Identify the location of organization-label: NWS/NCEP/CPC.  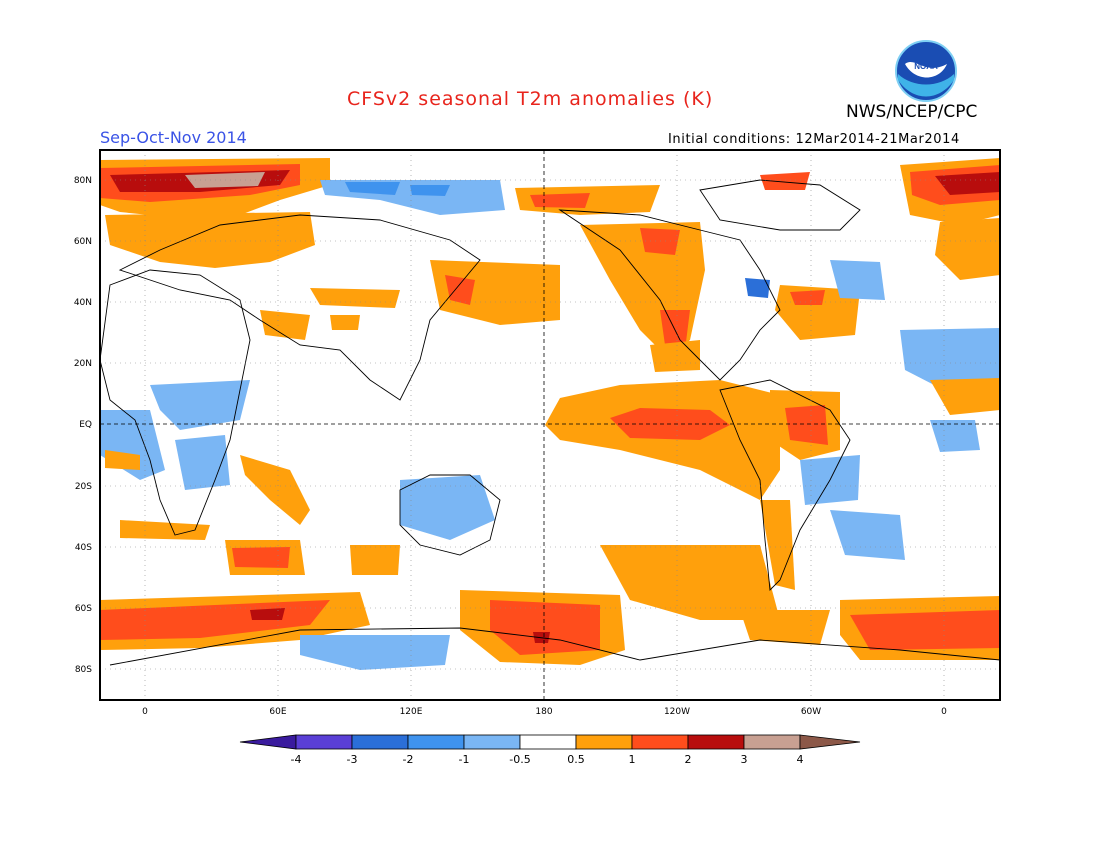
(912, 112).